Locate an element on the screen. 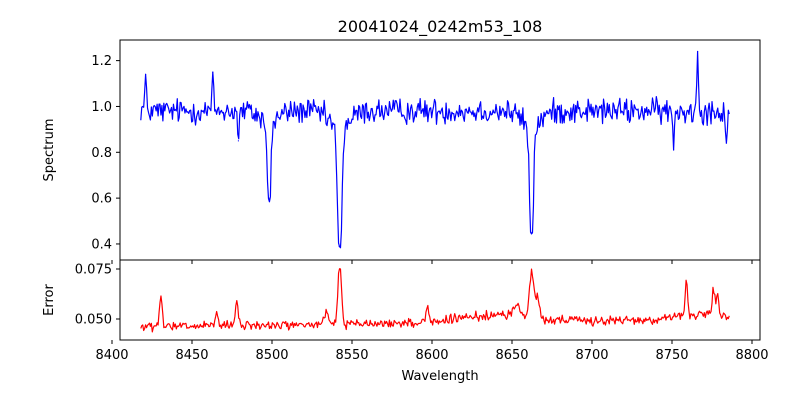 The height and width of the screenshot is (400, 800). x-tick-label: 8550 is located at coordinates (351, 355).